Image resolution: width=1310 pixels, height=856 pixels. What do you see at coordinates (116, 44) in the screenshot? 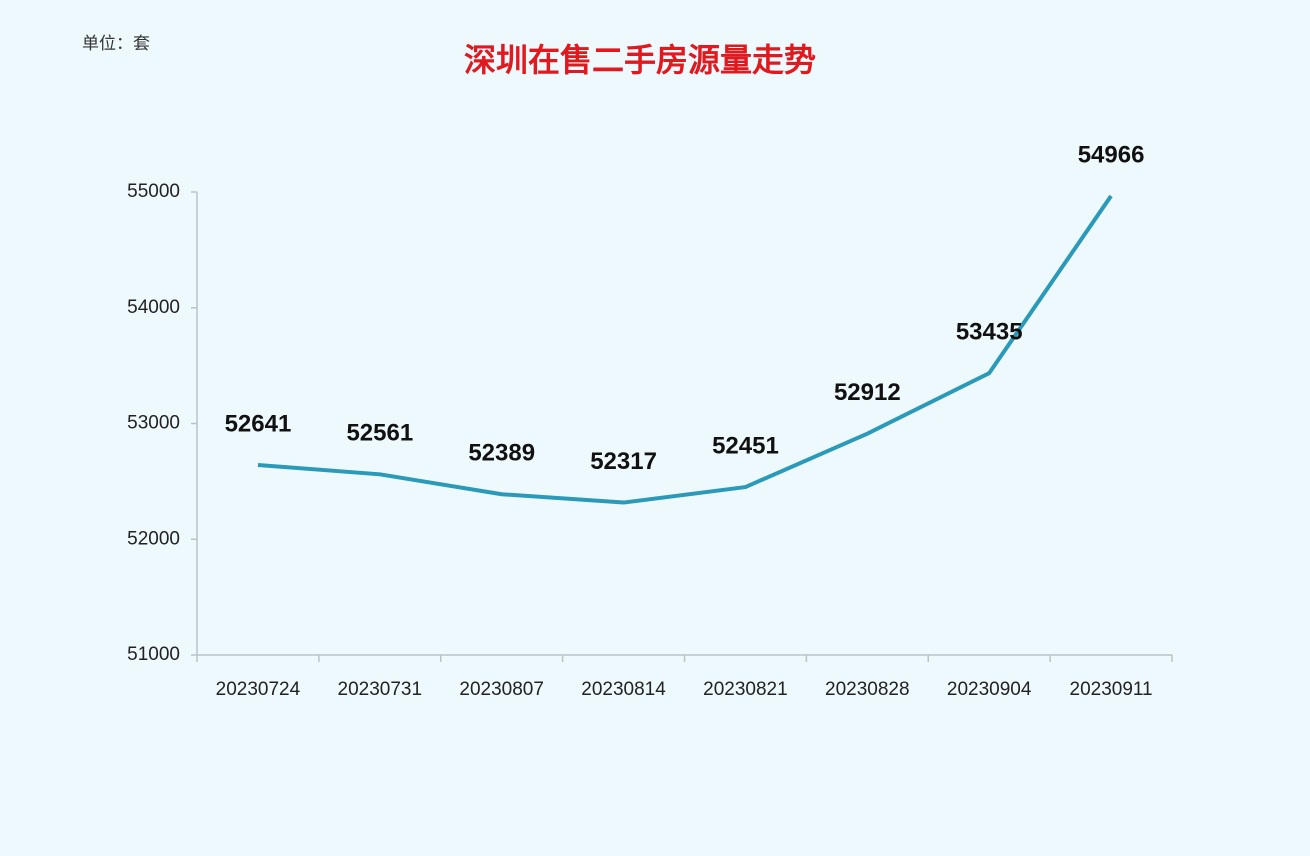
I see `unit-label: 单位：套` at bounding box center [116, 44].